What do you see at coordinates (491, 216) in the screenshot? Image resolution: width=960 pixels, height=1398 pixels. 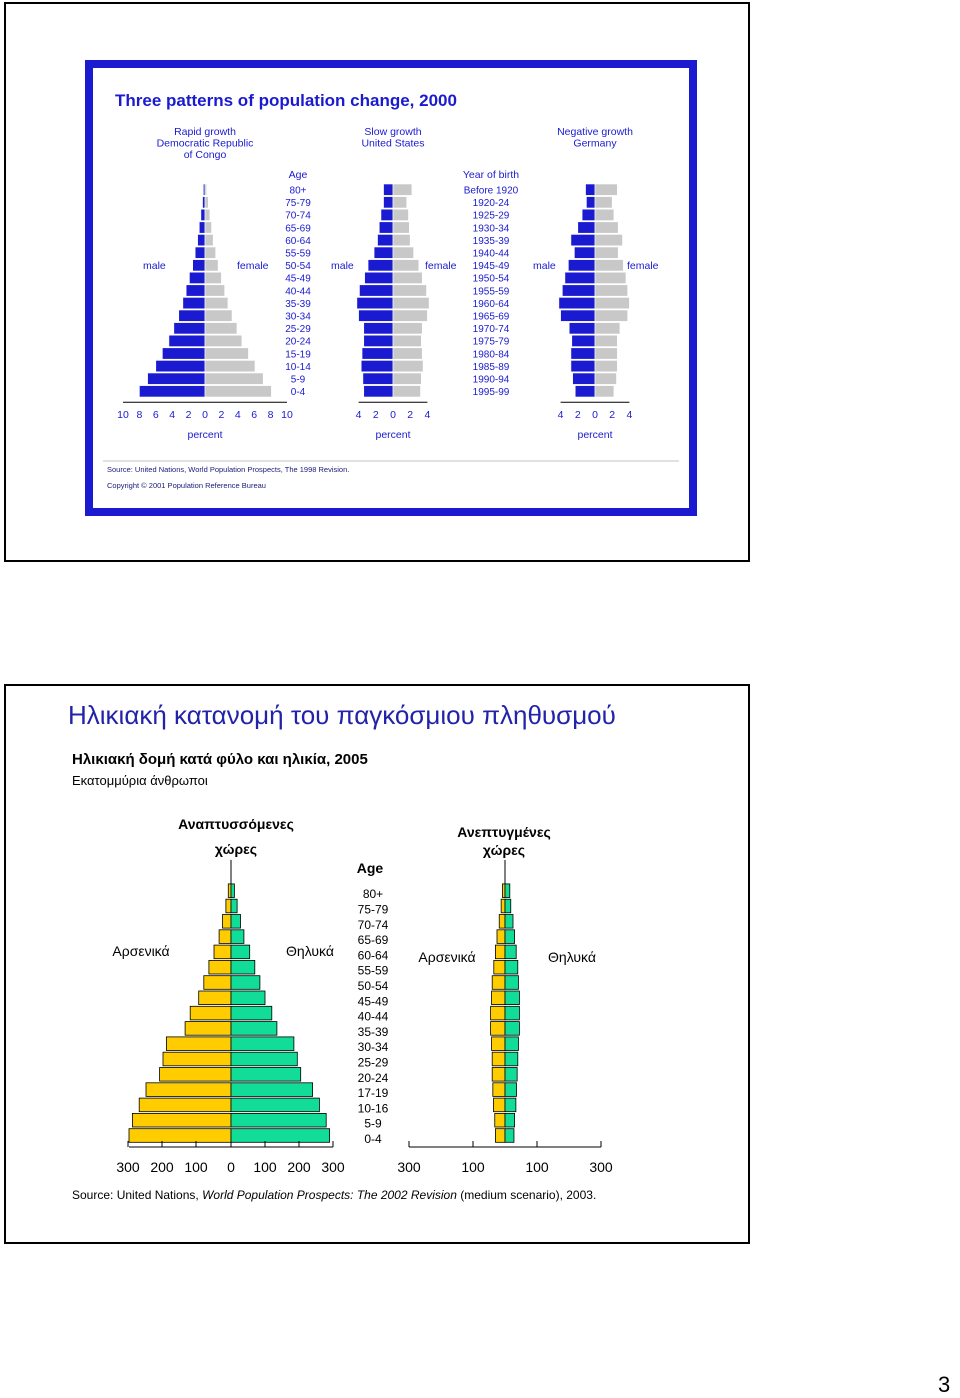 I see `birth-label: 1925-29` at bounding box center [491, 216].